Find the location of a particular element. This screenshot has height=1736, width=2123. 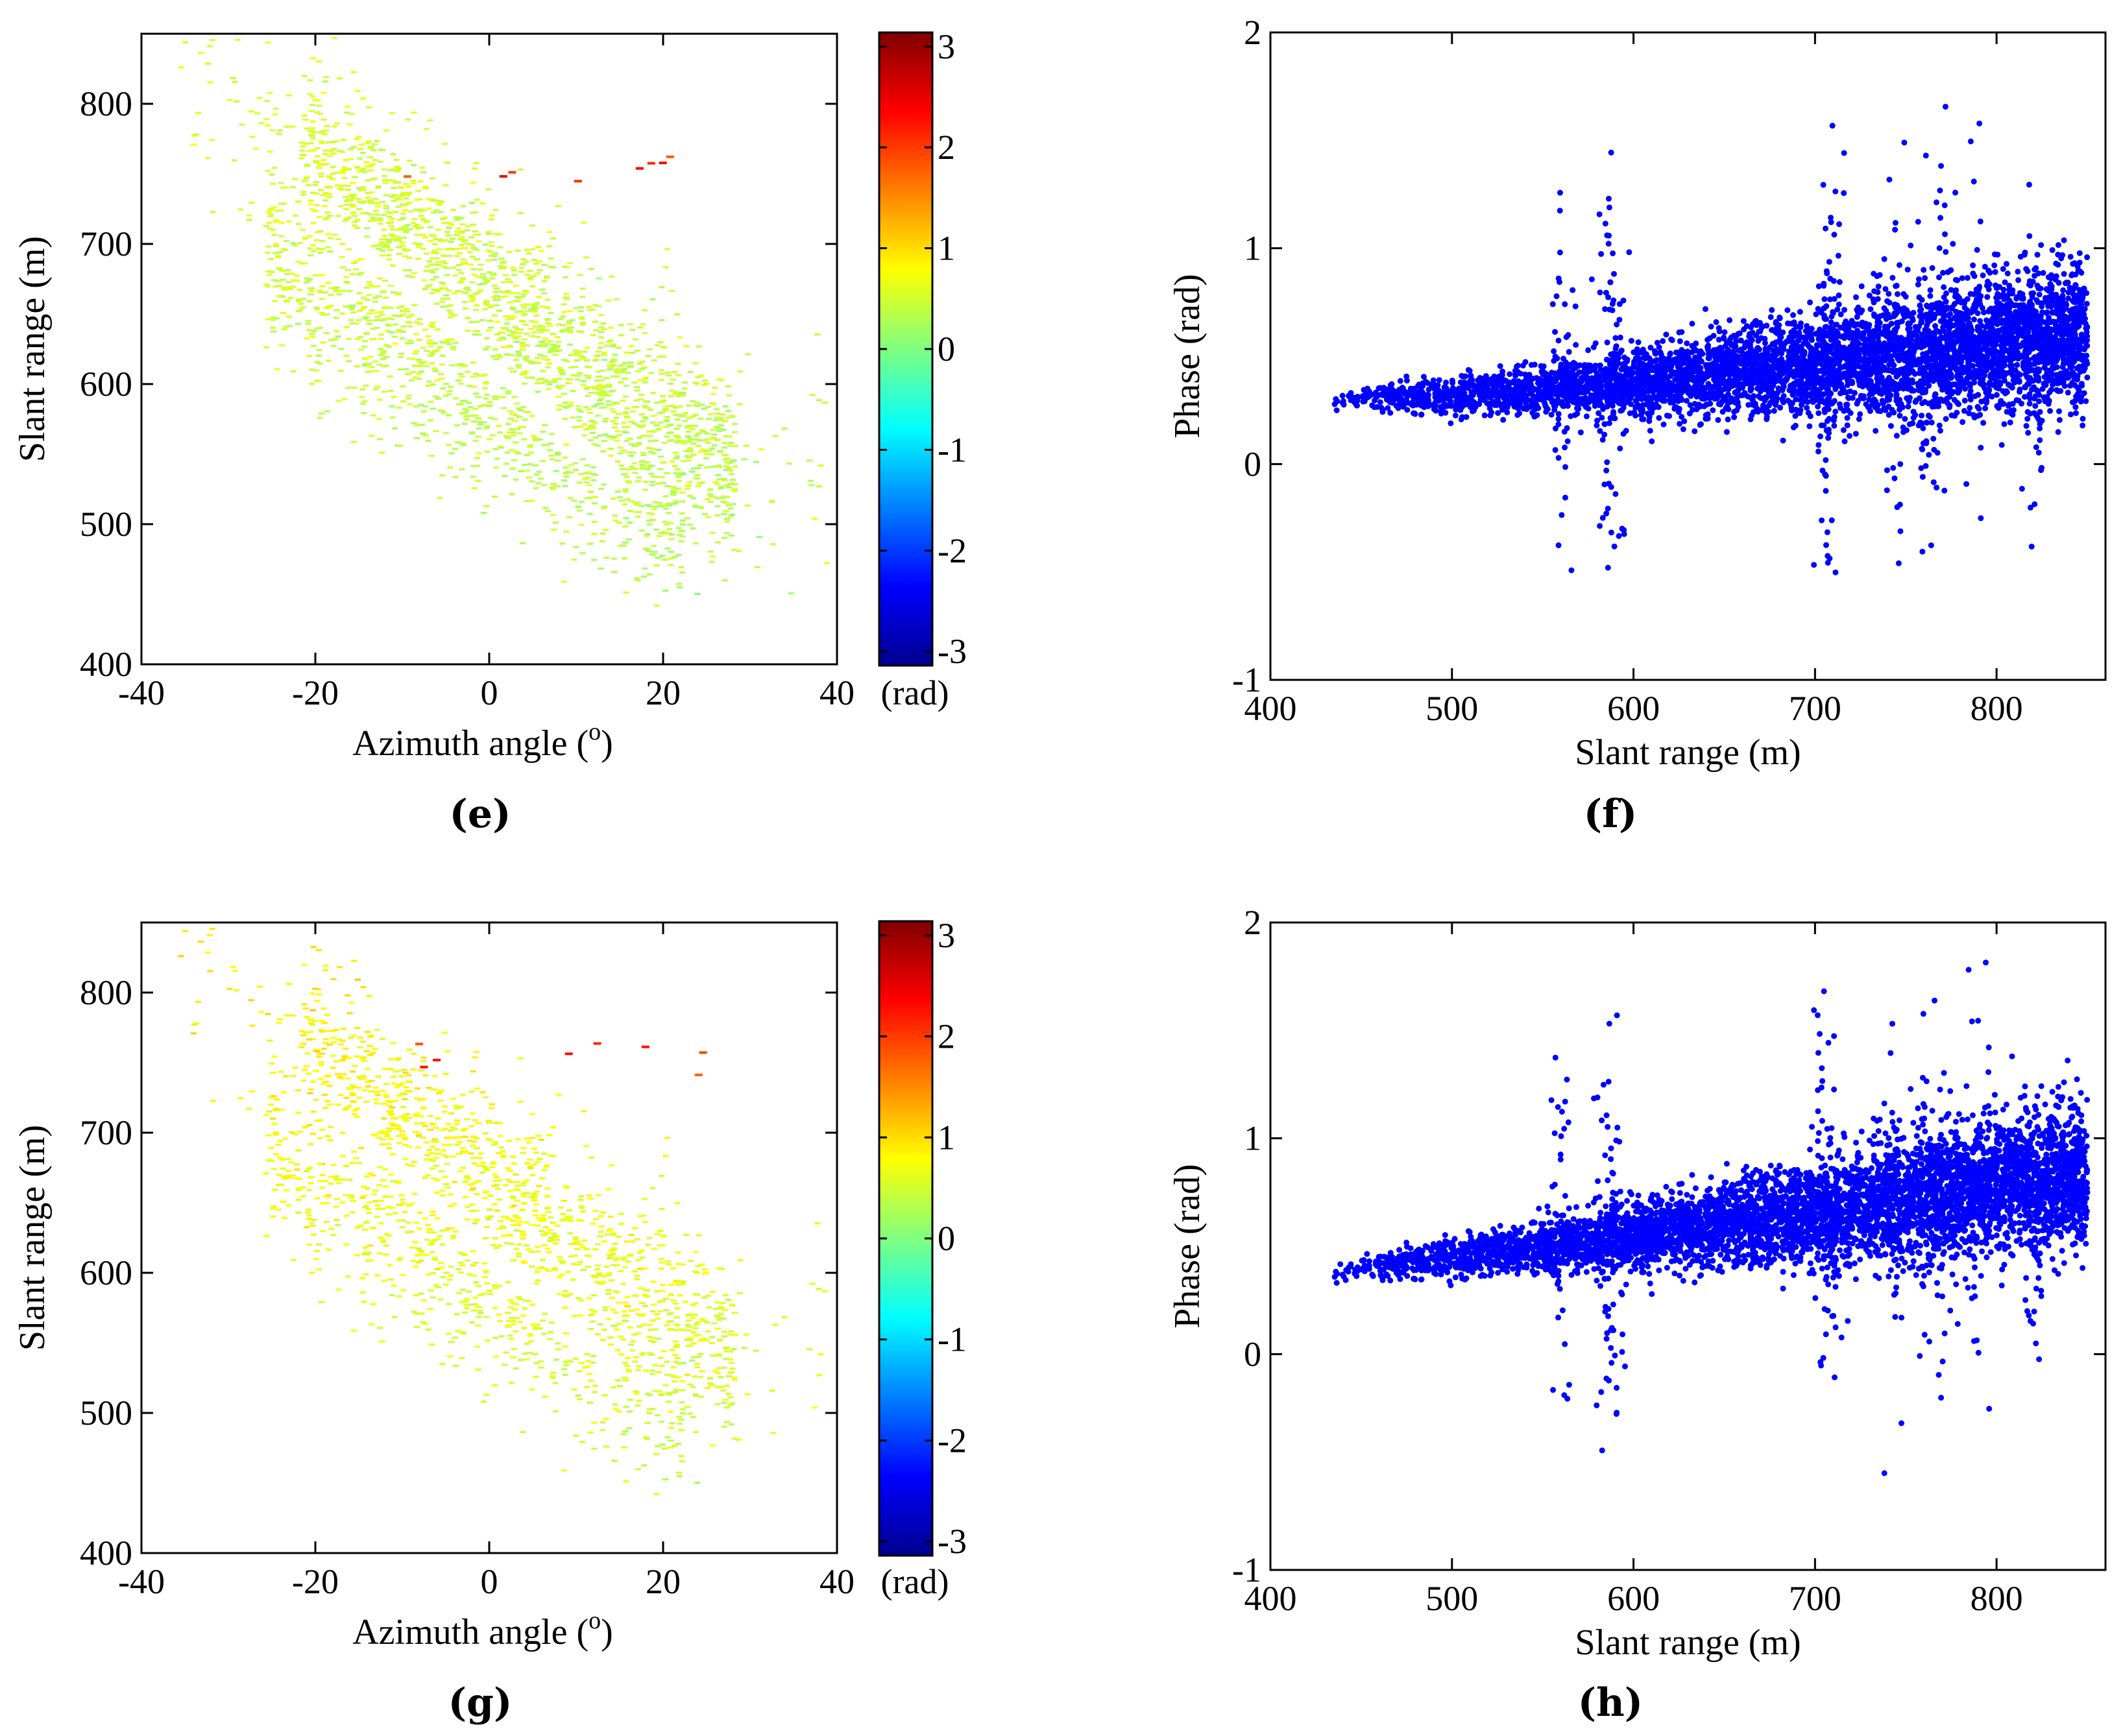

colorbar-label: (rad) is located at coordinates (915, 692).